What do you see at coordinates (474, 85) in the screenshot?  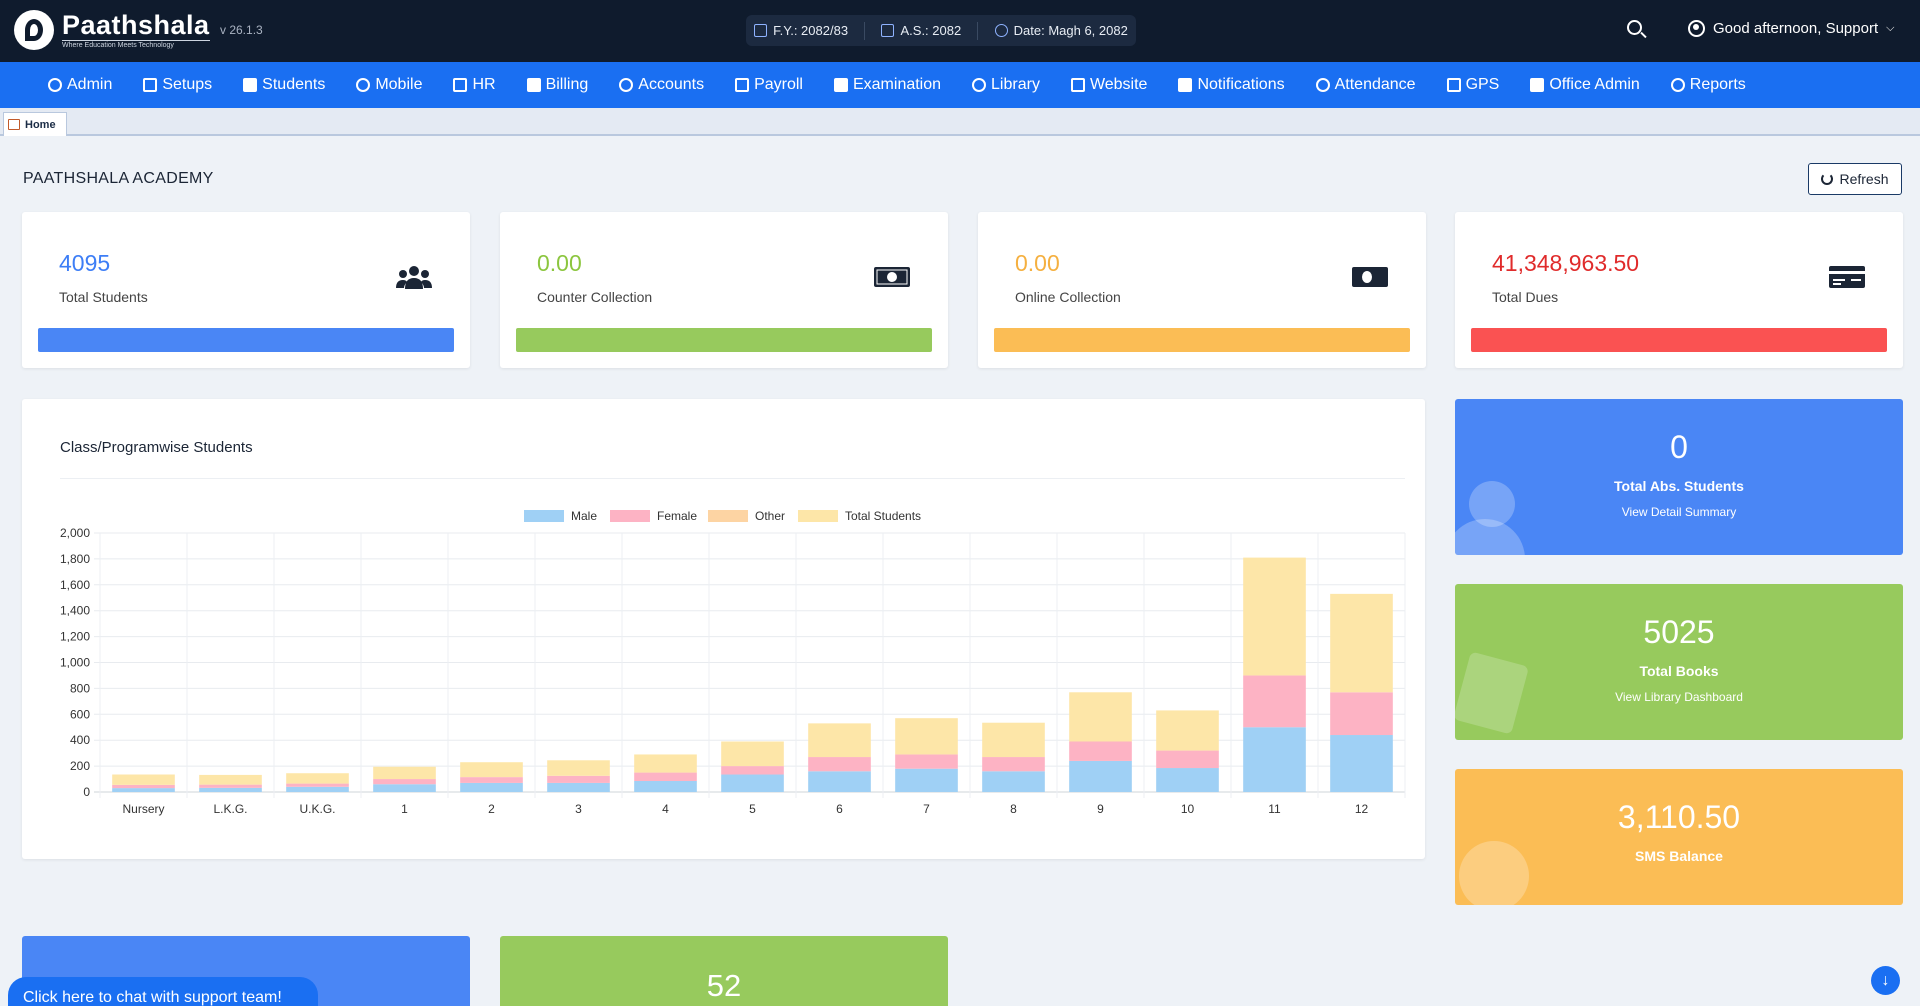 I see `nav-hr: HR` at bounding box center [474, 85].